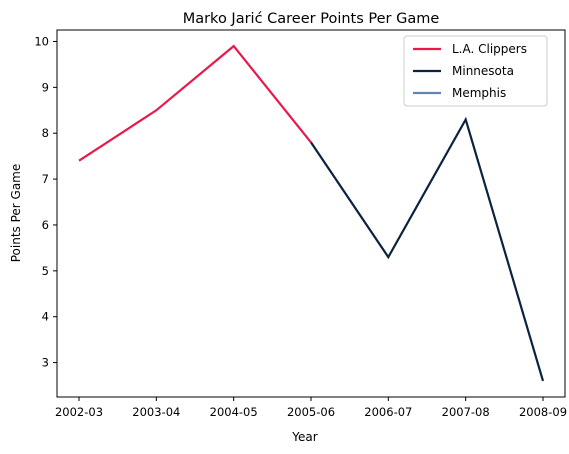 Image resolution: width=569 pixels, height=454 pixels. Describe the element at coordinates (311, 19) in the screenshot. I see `chart-title: Marko Jarić Career Points Per Game` at that location.